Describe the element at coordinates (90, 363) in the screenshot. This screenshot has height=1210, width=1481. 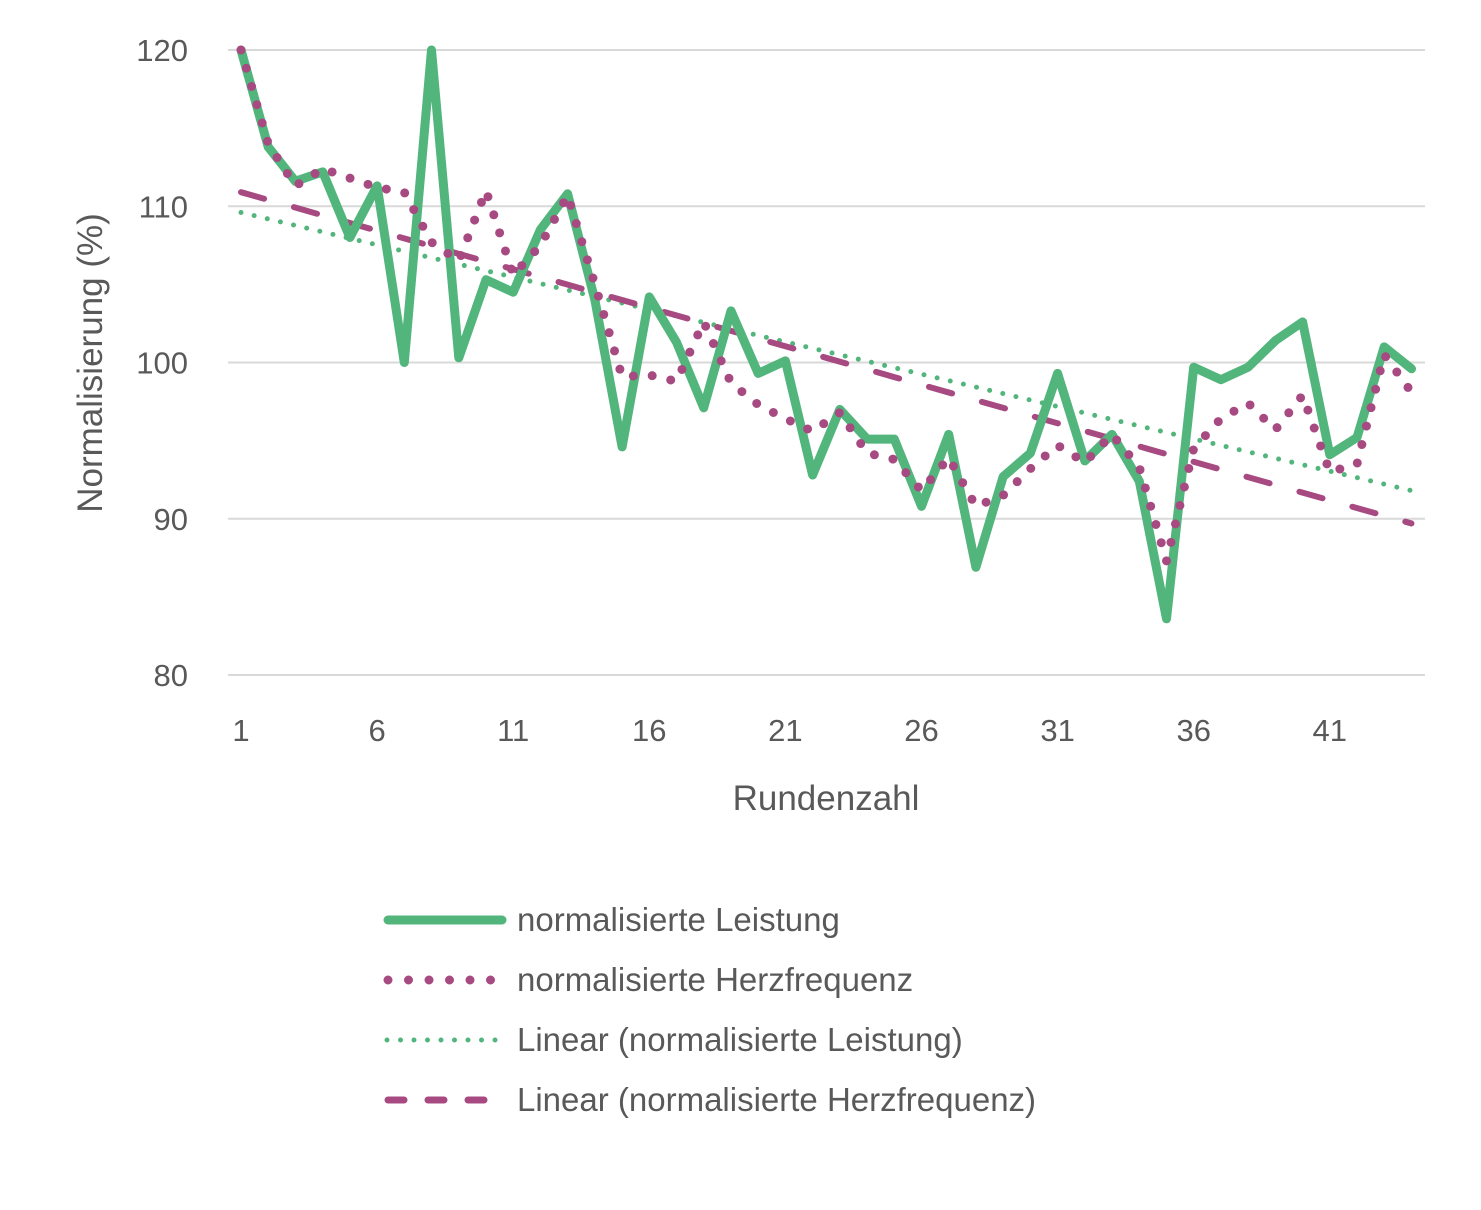
I see `y-axis-title: Normalisierung (%)` at that location.